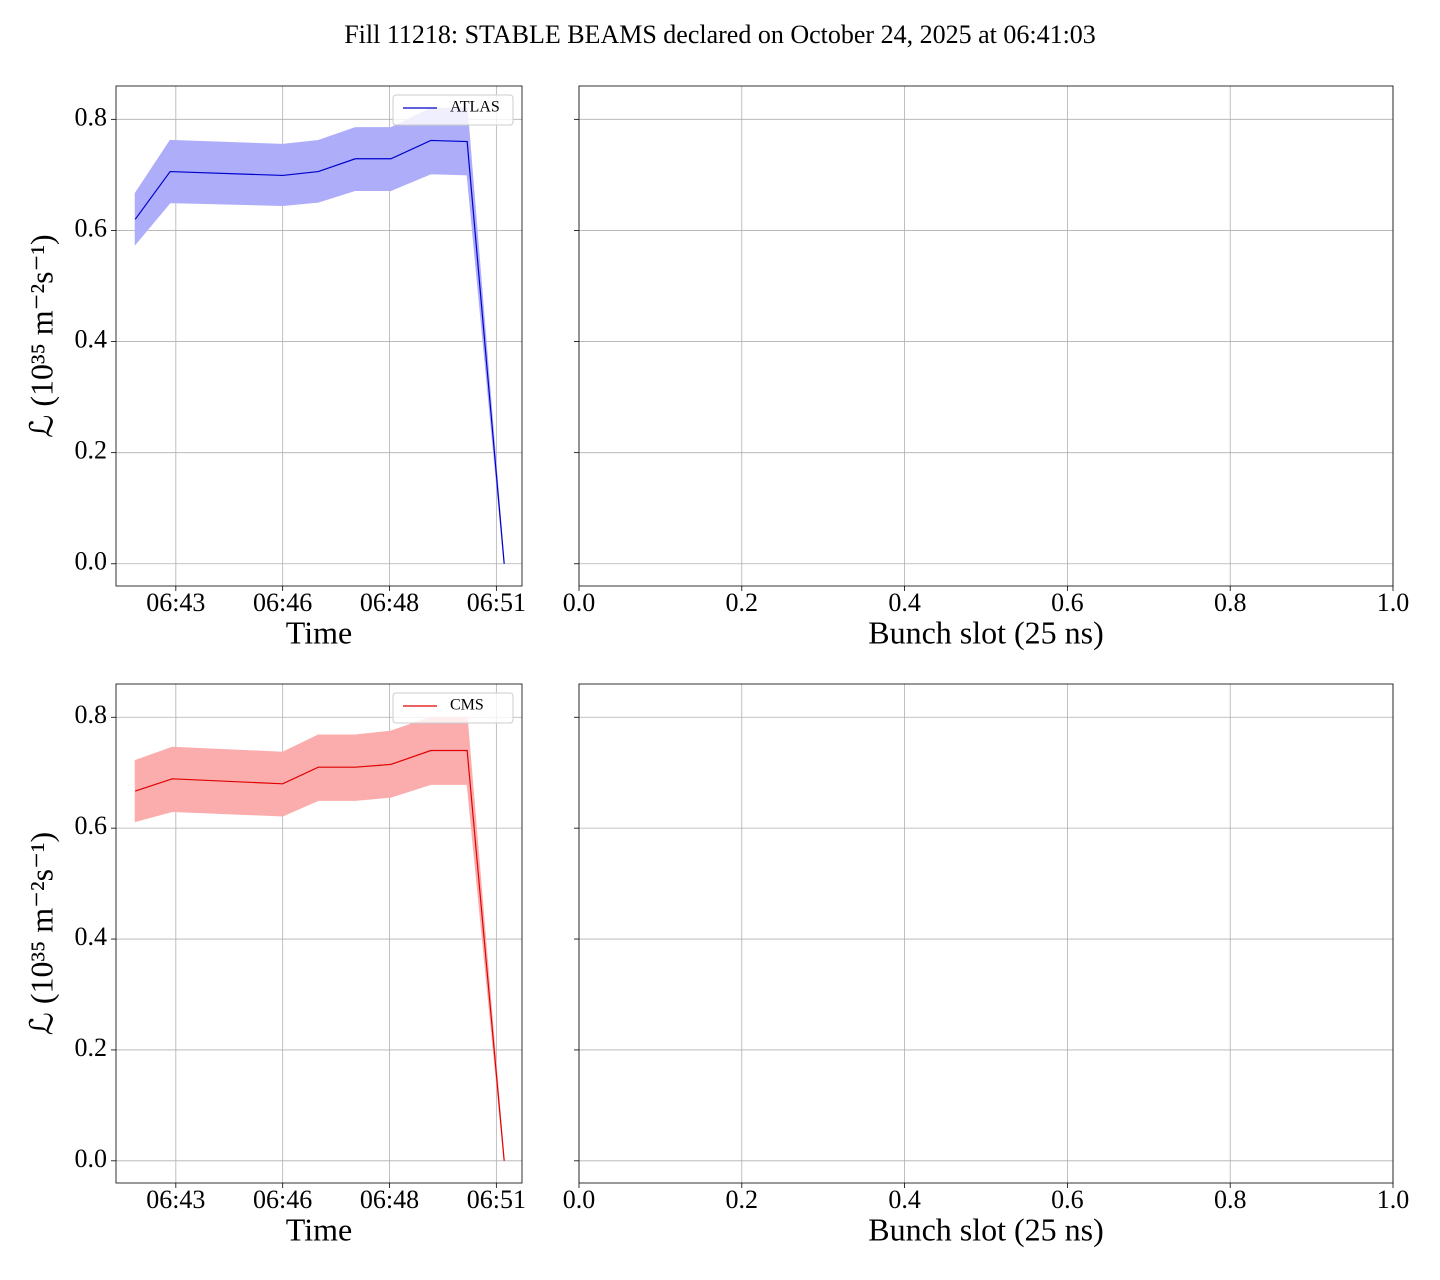 The width and height of the screenshot is (1440, 1280). Describe the element at coordinates (475, 107) in the screenshot. I see `legend-label: ATLAS` at that location.